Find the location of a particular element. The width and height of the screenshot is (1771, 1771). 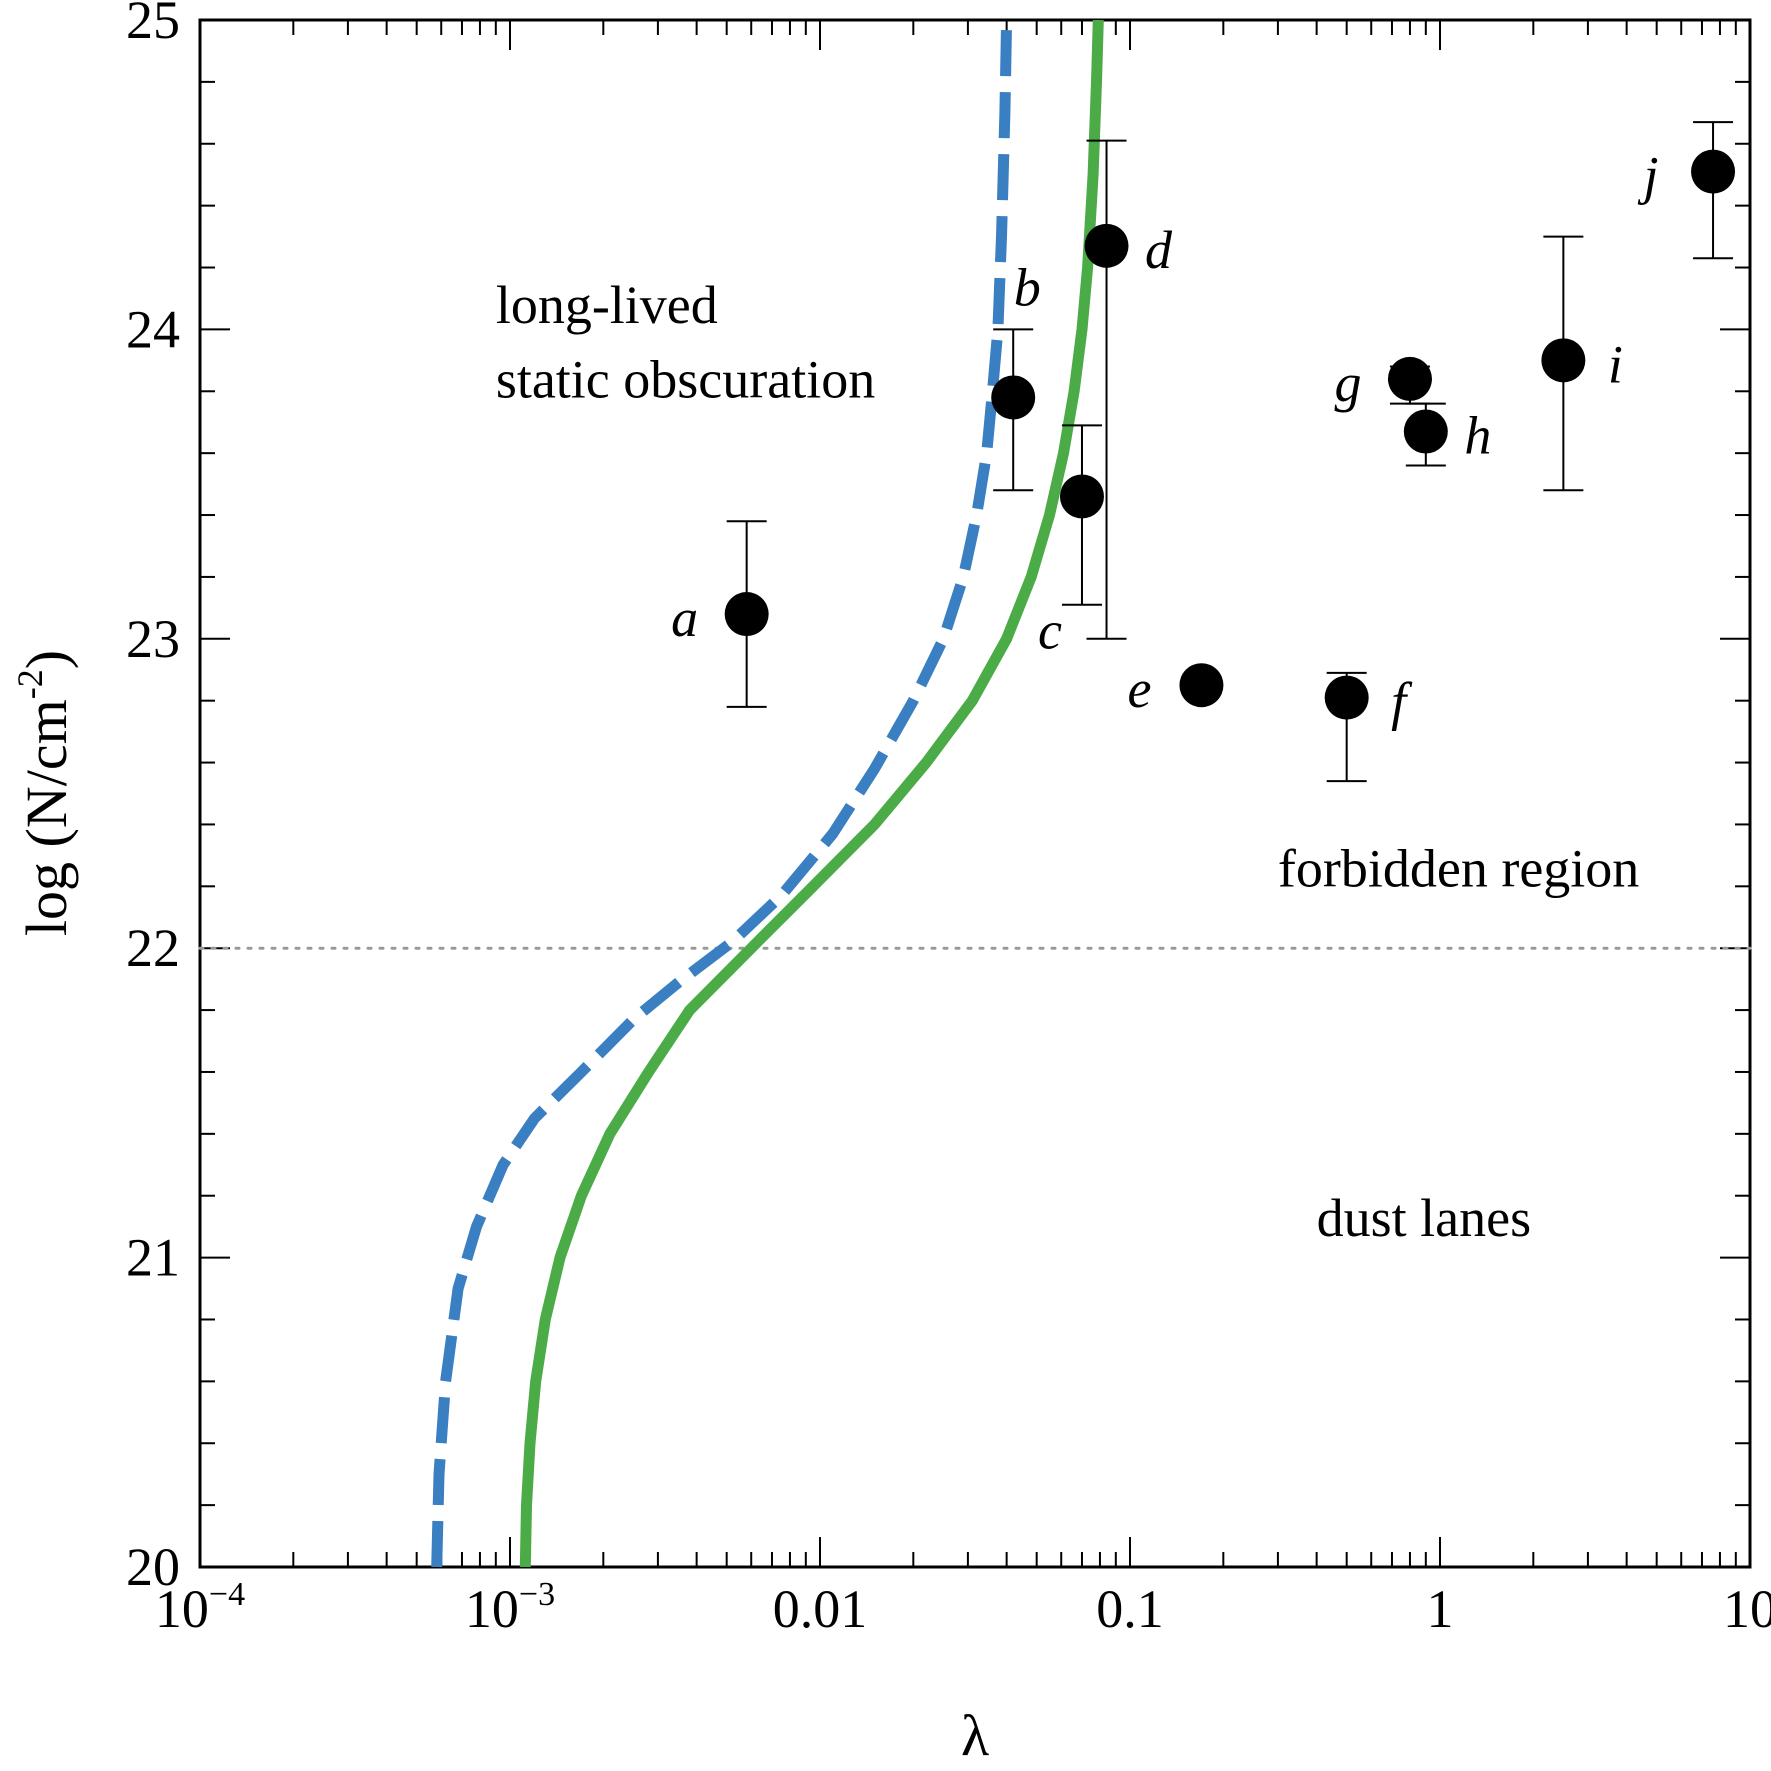

data-point-e: e is located at coordinates (1175, 689).